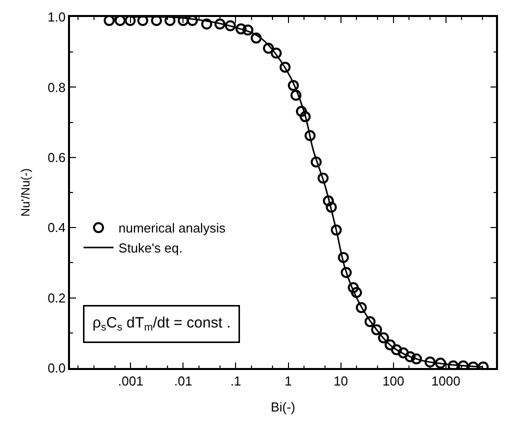  I want to click on y-tick-label: 0.0, so click(57, 368).